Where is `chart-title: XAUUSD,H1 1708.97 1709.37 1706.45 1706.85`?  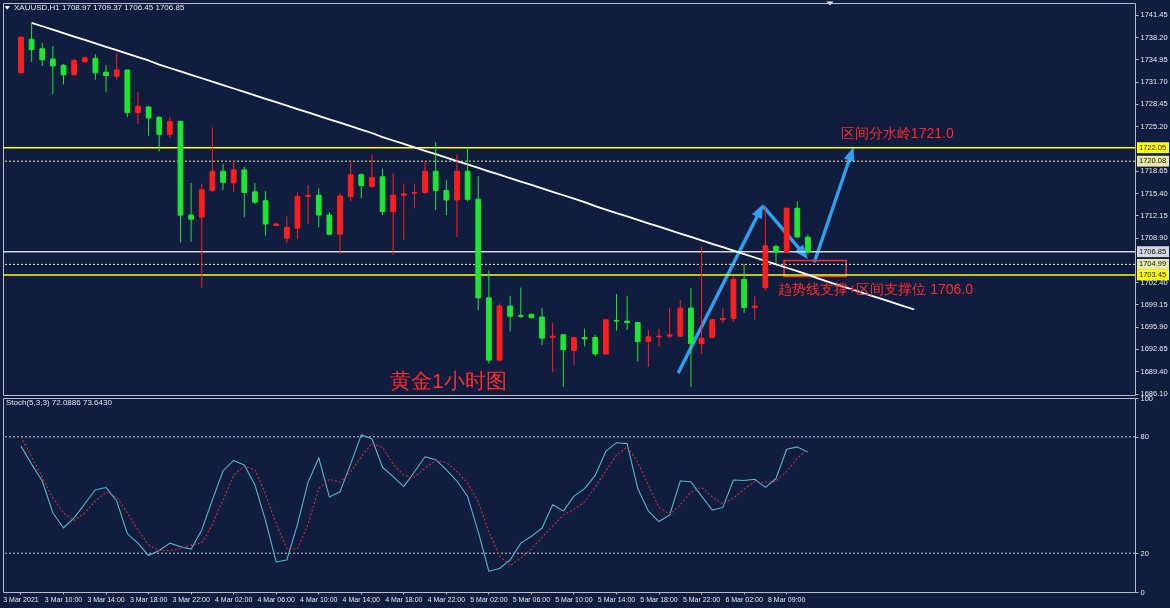
chart-title: XAUUSD,H1 1708.97 1709.37 1706.45 1706.85 is located at coordinates (99, 7).